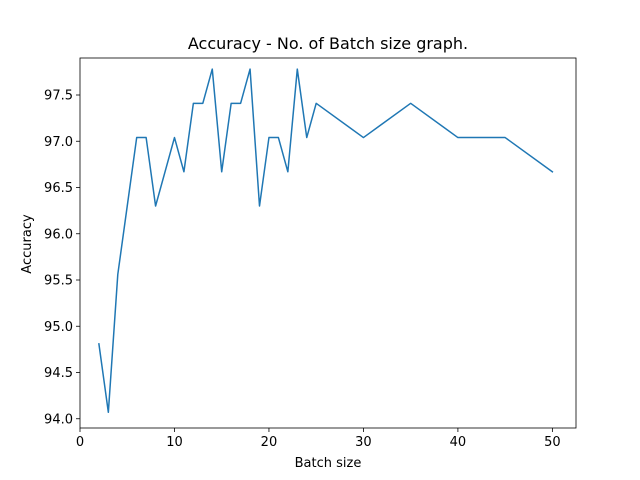 This screenshot has height=480, width=640. What do you see at coordinates (58, 96) in the screenshot?
I see `y-tick-label: 97.5` at bounding box center [58, 96].